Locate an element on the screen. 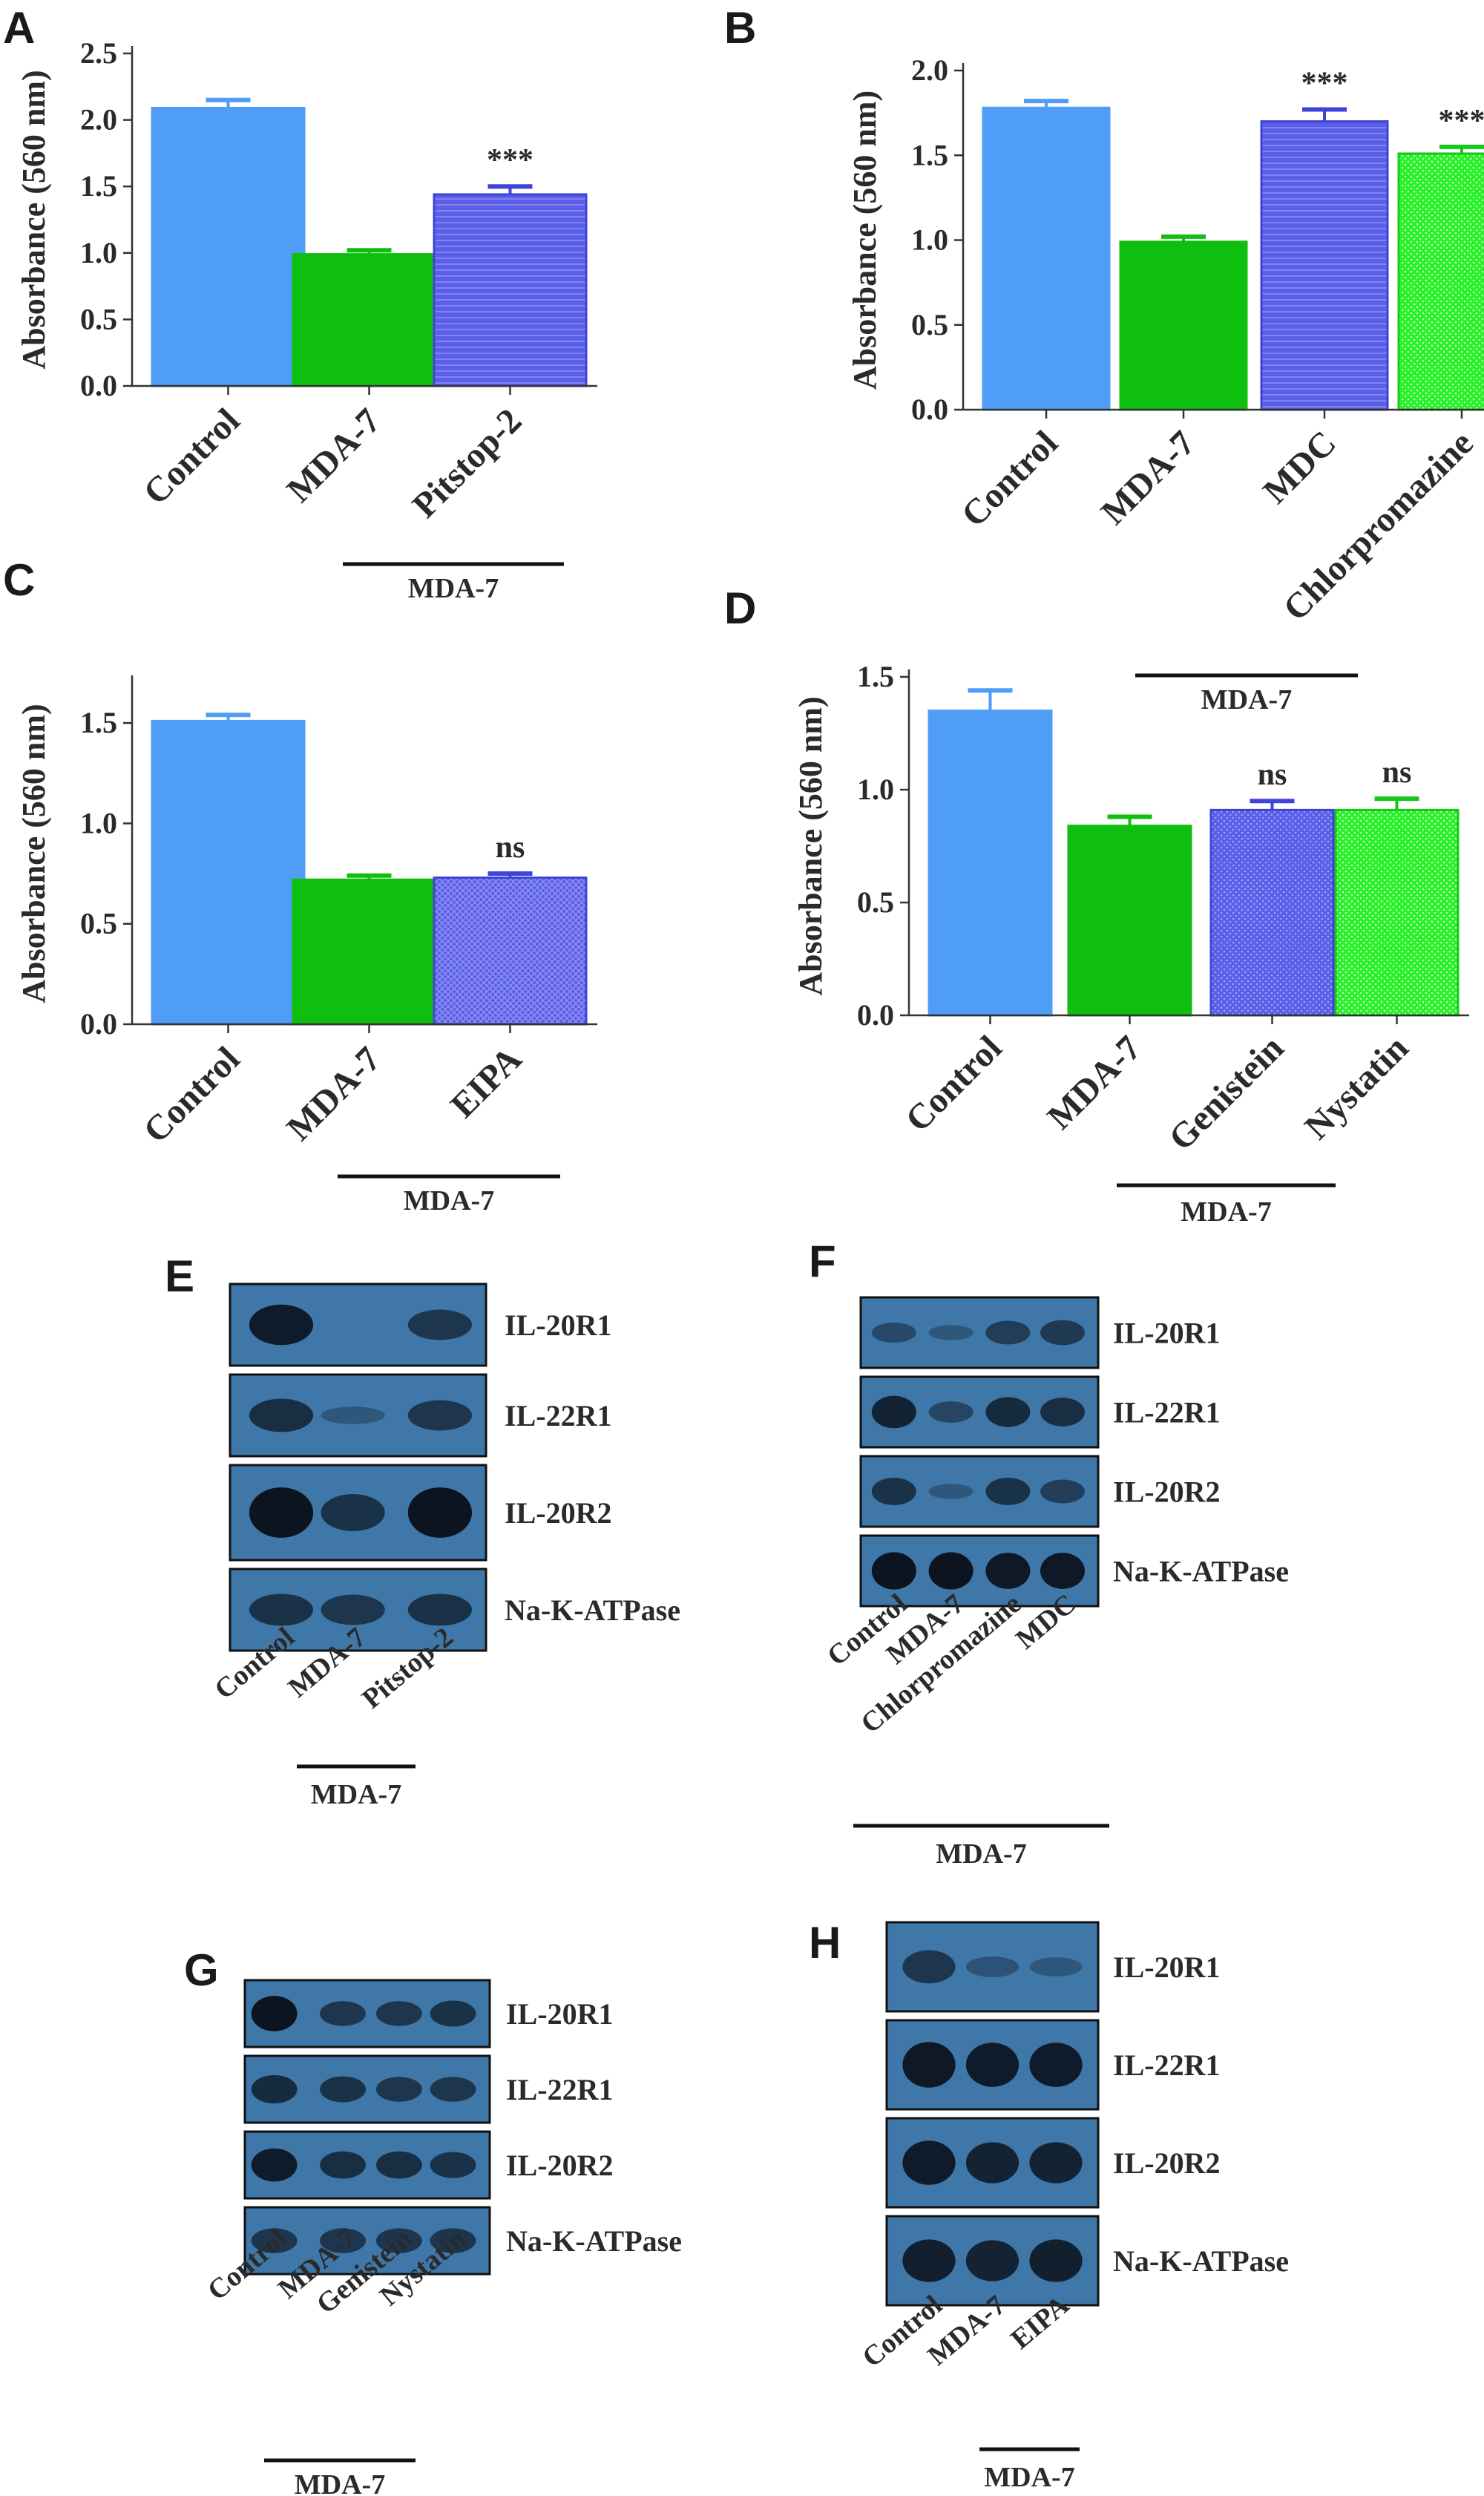 Image resolution: width=1484 pixels, height=2496 pixels. group-label-b: MDA-7 is located at coordinates (1246, 699).